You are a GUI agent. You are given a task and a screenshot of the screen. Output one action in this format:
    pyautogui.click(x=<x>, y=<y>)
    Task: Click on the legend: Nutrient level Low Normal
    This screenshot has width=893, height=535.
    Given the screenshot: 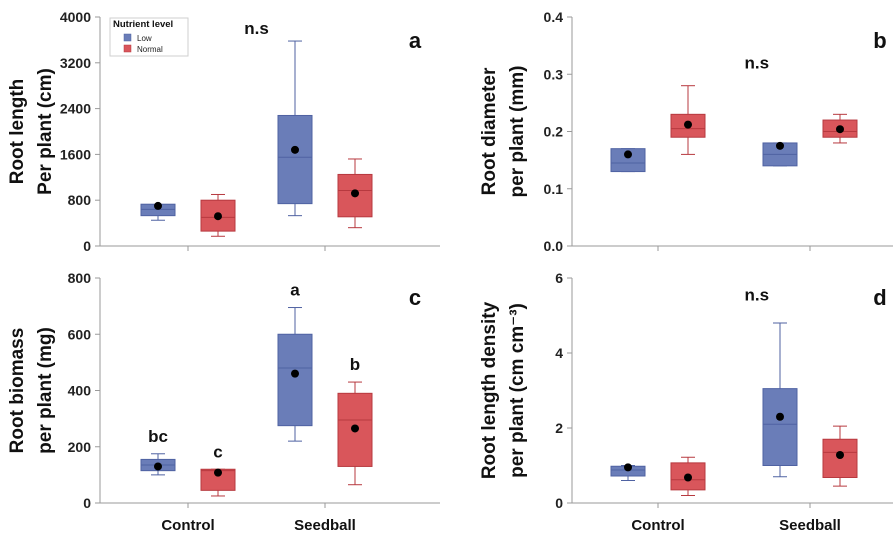 What is the action you would take?
    pyautogui.click(x=149, y=37)
    